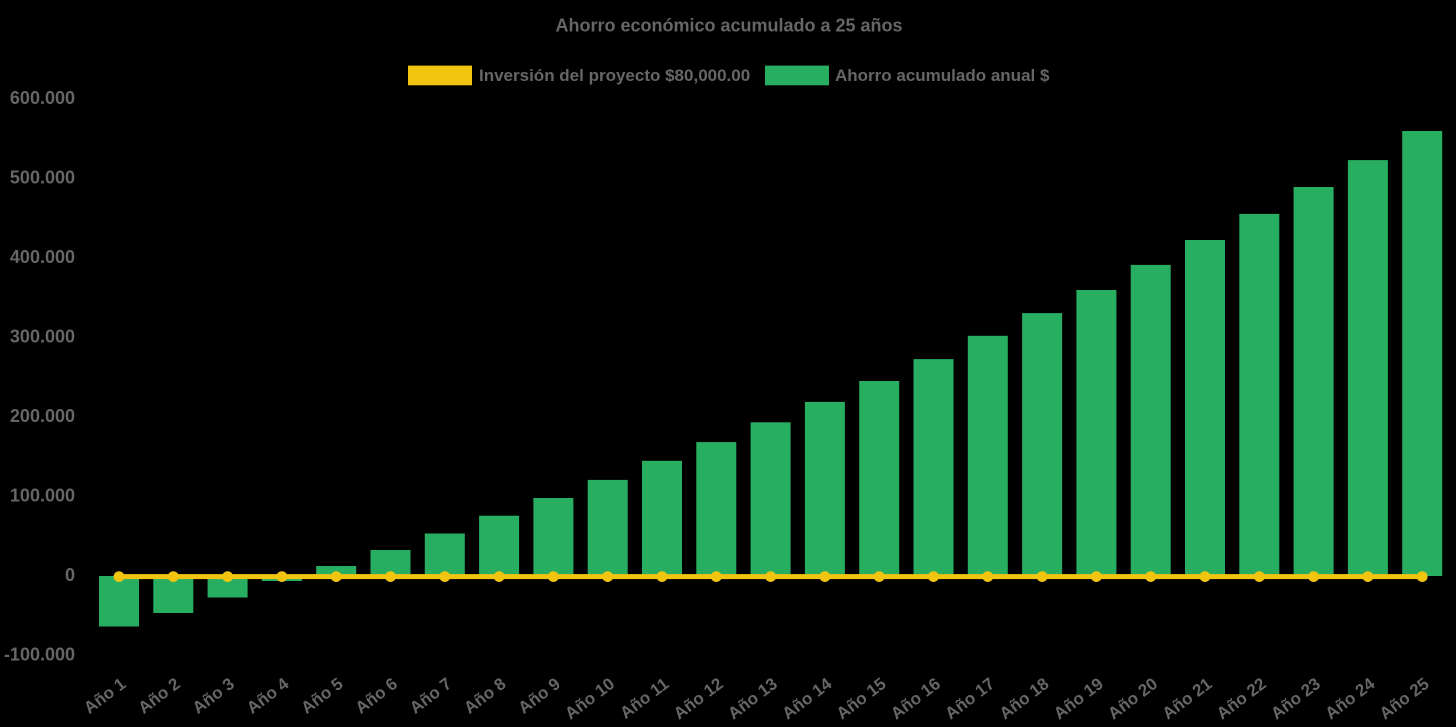  What do you see at coordinates (942, 75) in the screenshot?
I see `svg-text: Ahorro acumulado anual $` at bounding box center [942, 75].